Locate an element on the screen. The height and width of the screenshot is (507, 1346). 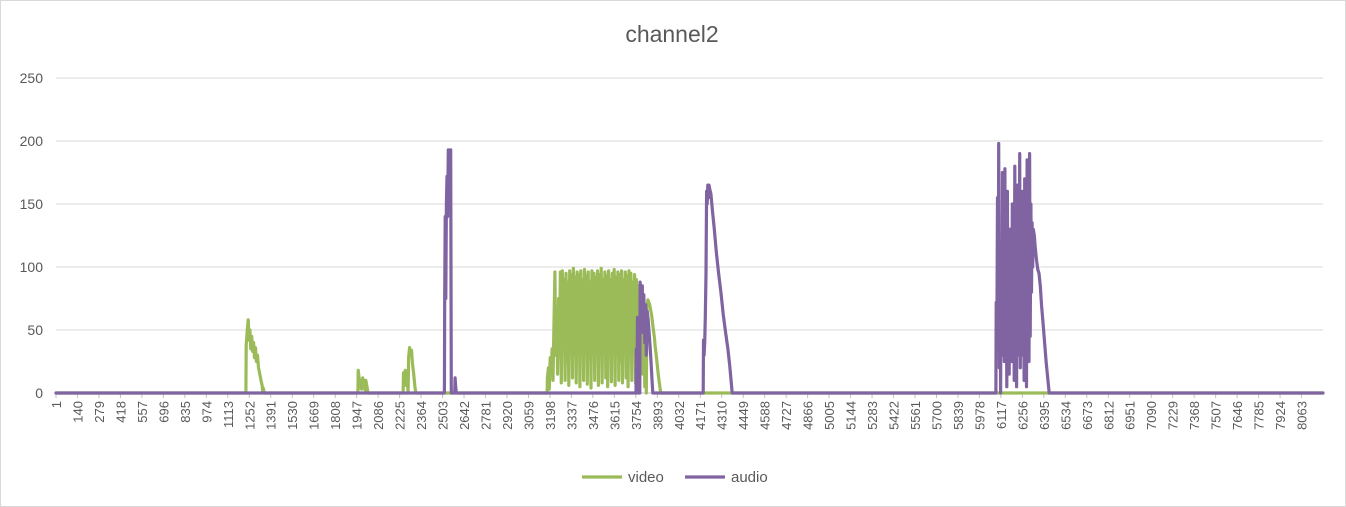
x-tick-label: 3059 is located at coordinates (528, 415).